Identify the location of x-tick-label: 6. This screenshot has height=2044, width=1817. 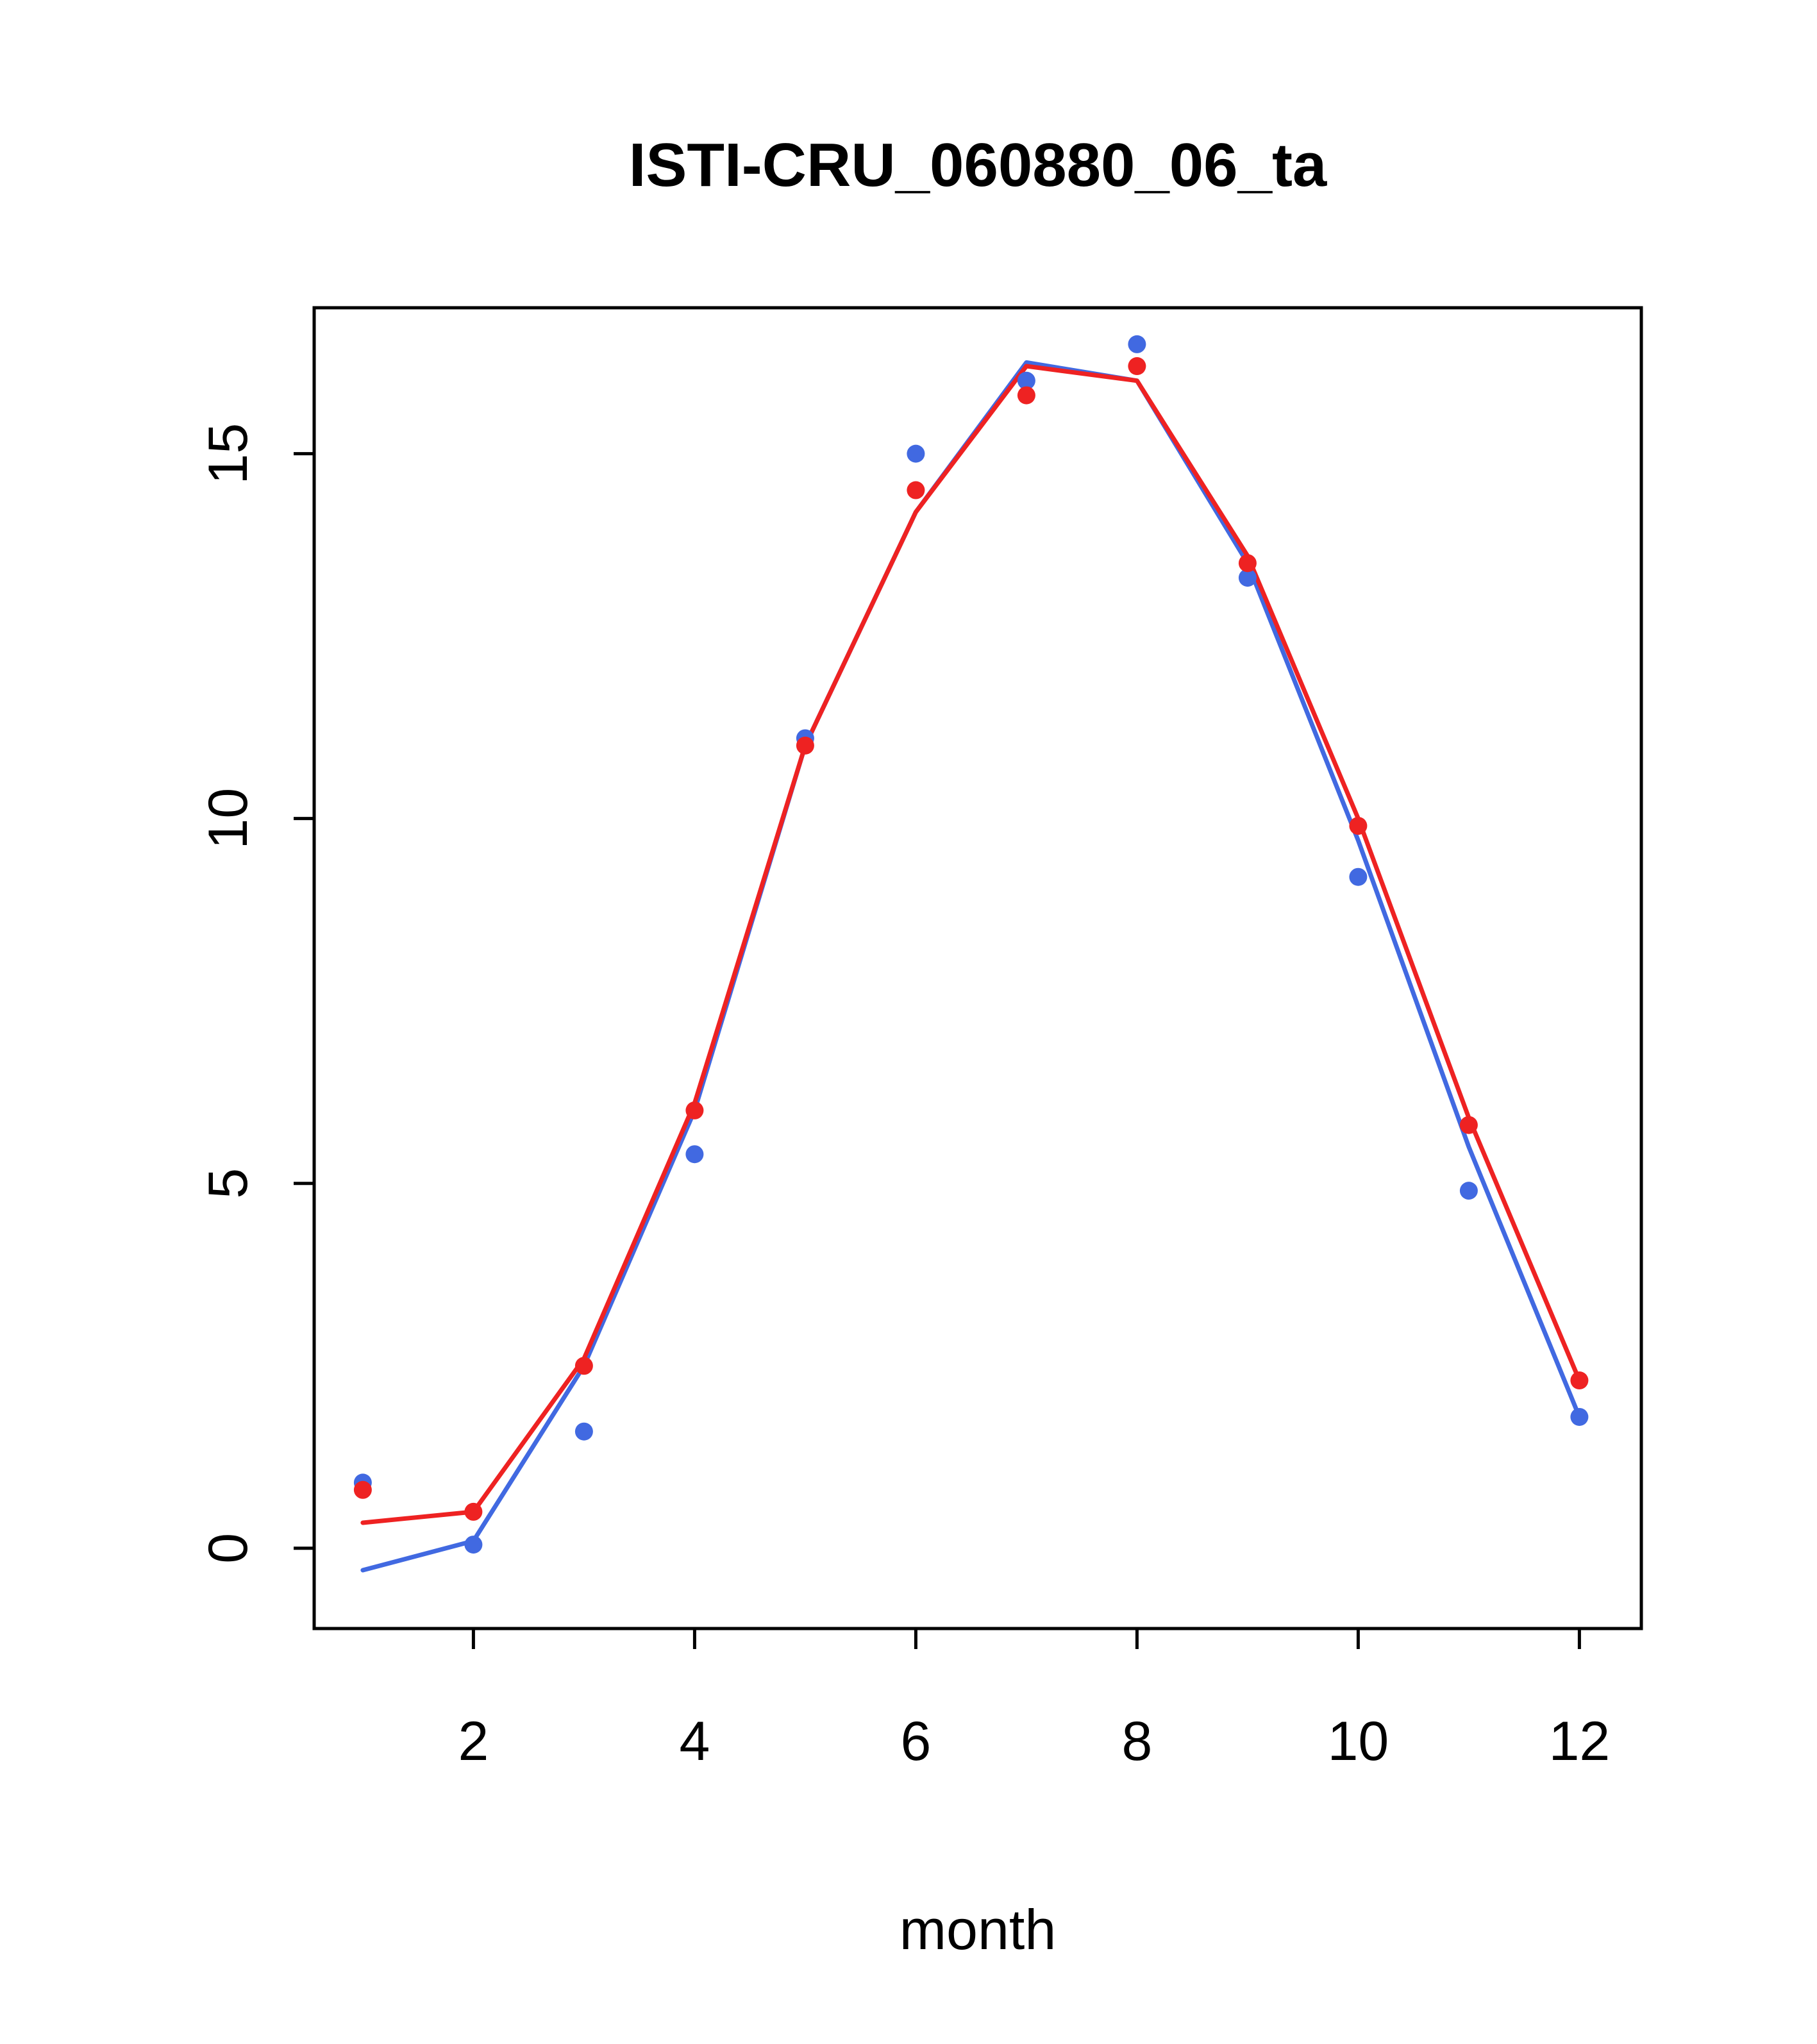
(915, 1742).